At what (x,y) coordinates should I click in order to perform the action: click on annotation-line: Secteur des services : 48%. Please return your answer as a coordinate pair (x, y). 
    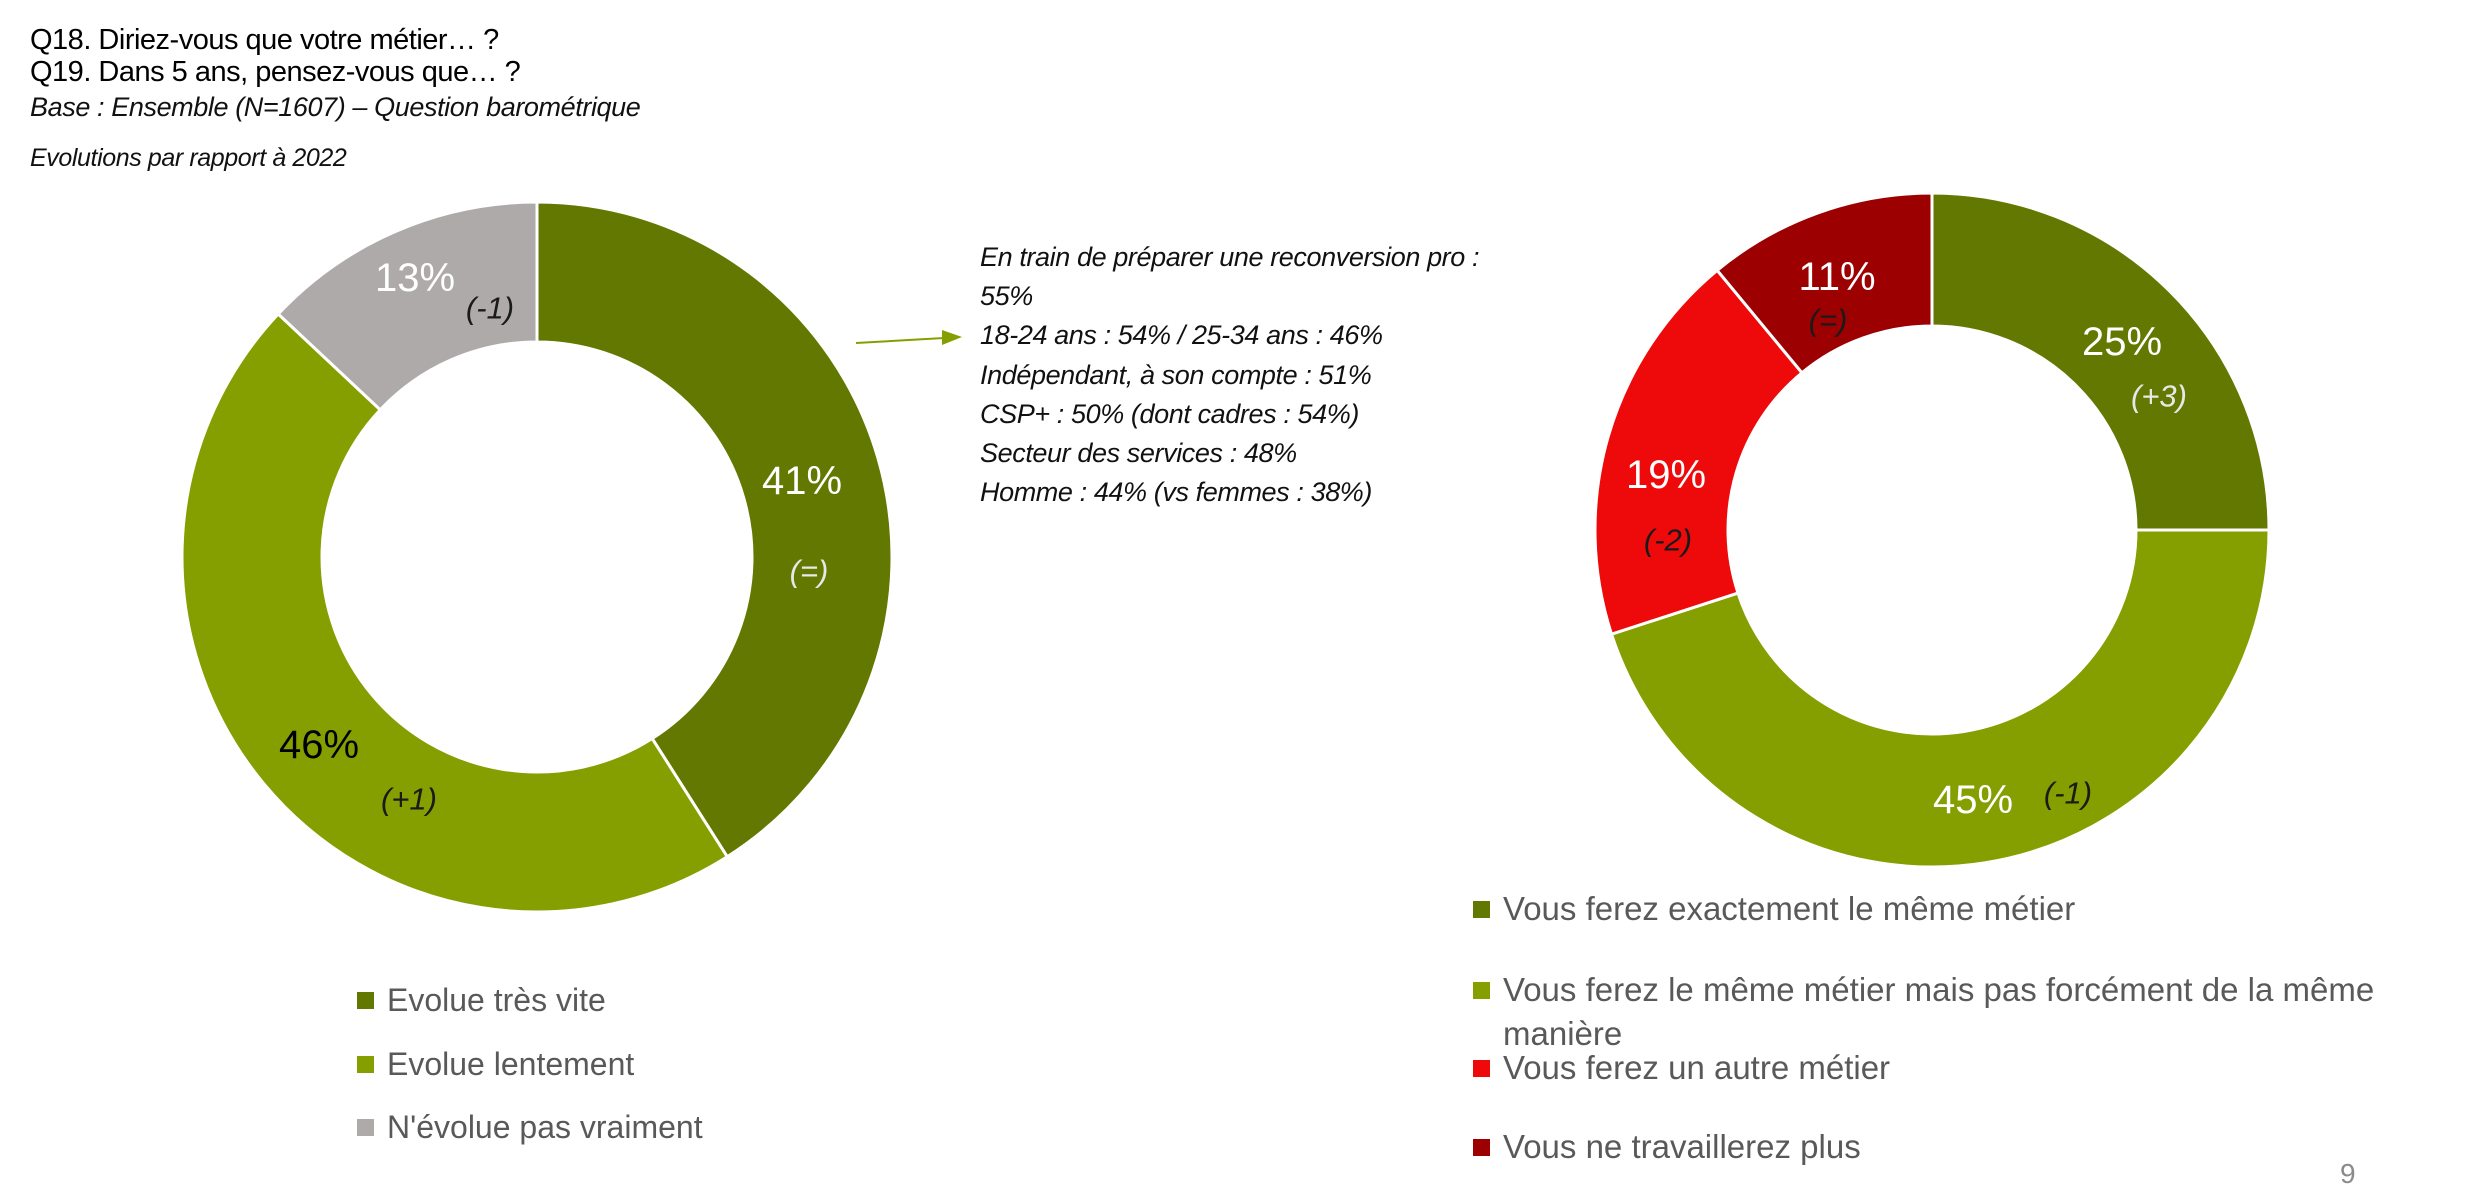
    Looking at the image, I should click on (1138, 453).